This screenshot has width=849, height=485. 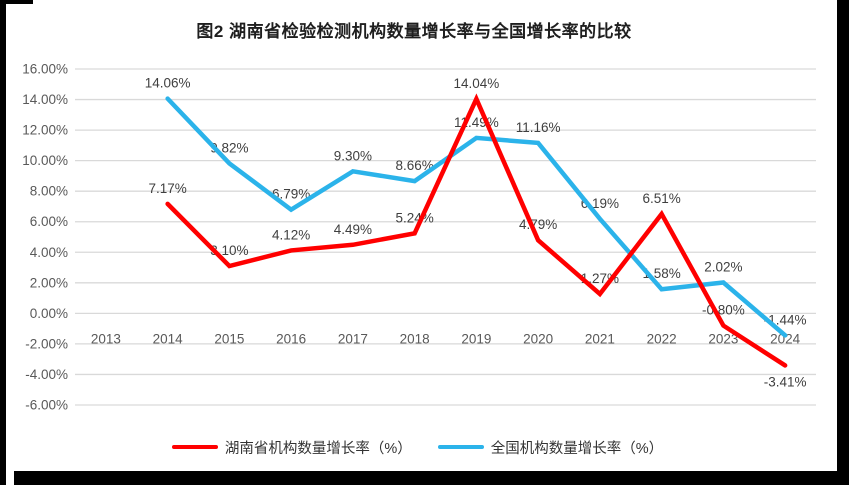 I want to click on border-fragment-left, so click(x=3, y=242).